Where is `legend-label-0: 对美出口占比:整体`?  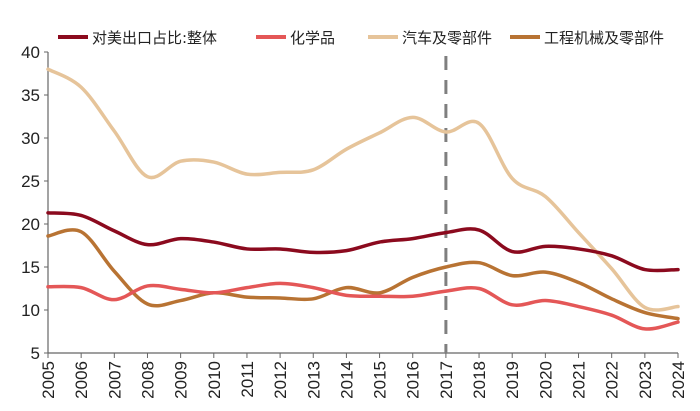
legend-label-0: 对美出口占比:整体 is located at coordinates (154, 38).